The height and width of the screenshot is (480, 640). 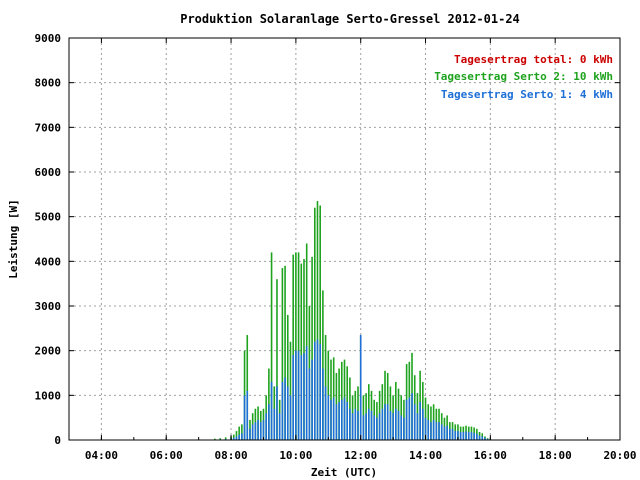 What do you see at coordinates (527, 94) in the screenshot?
I see `legend-serto-1: Tagesertrag Serto 1: 4 kWh` at bounding box center [527, 94].